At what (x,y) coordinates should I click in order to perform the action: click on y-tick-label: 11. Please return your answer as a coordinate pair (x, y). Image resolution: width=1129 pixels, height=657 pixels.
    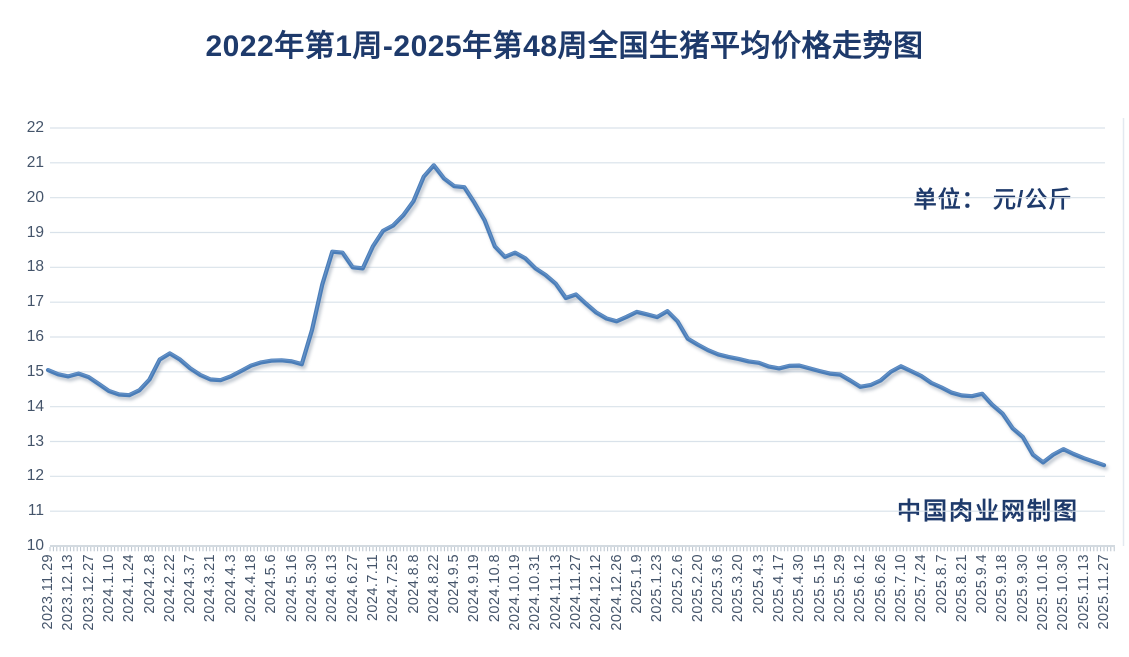
    Looking at the image, I should click on (35, 511).